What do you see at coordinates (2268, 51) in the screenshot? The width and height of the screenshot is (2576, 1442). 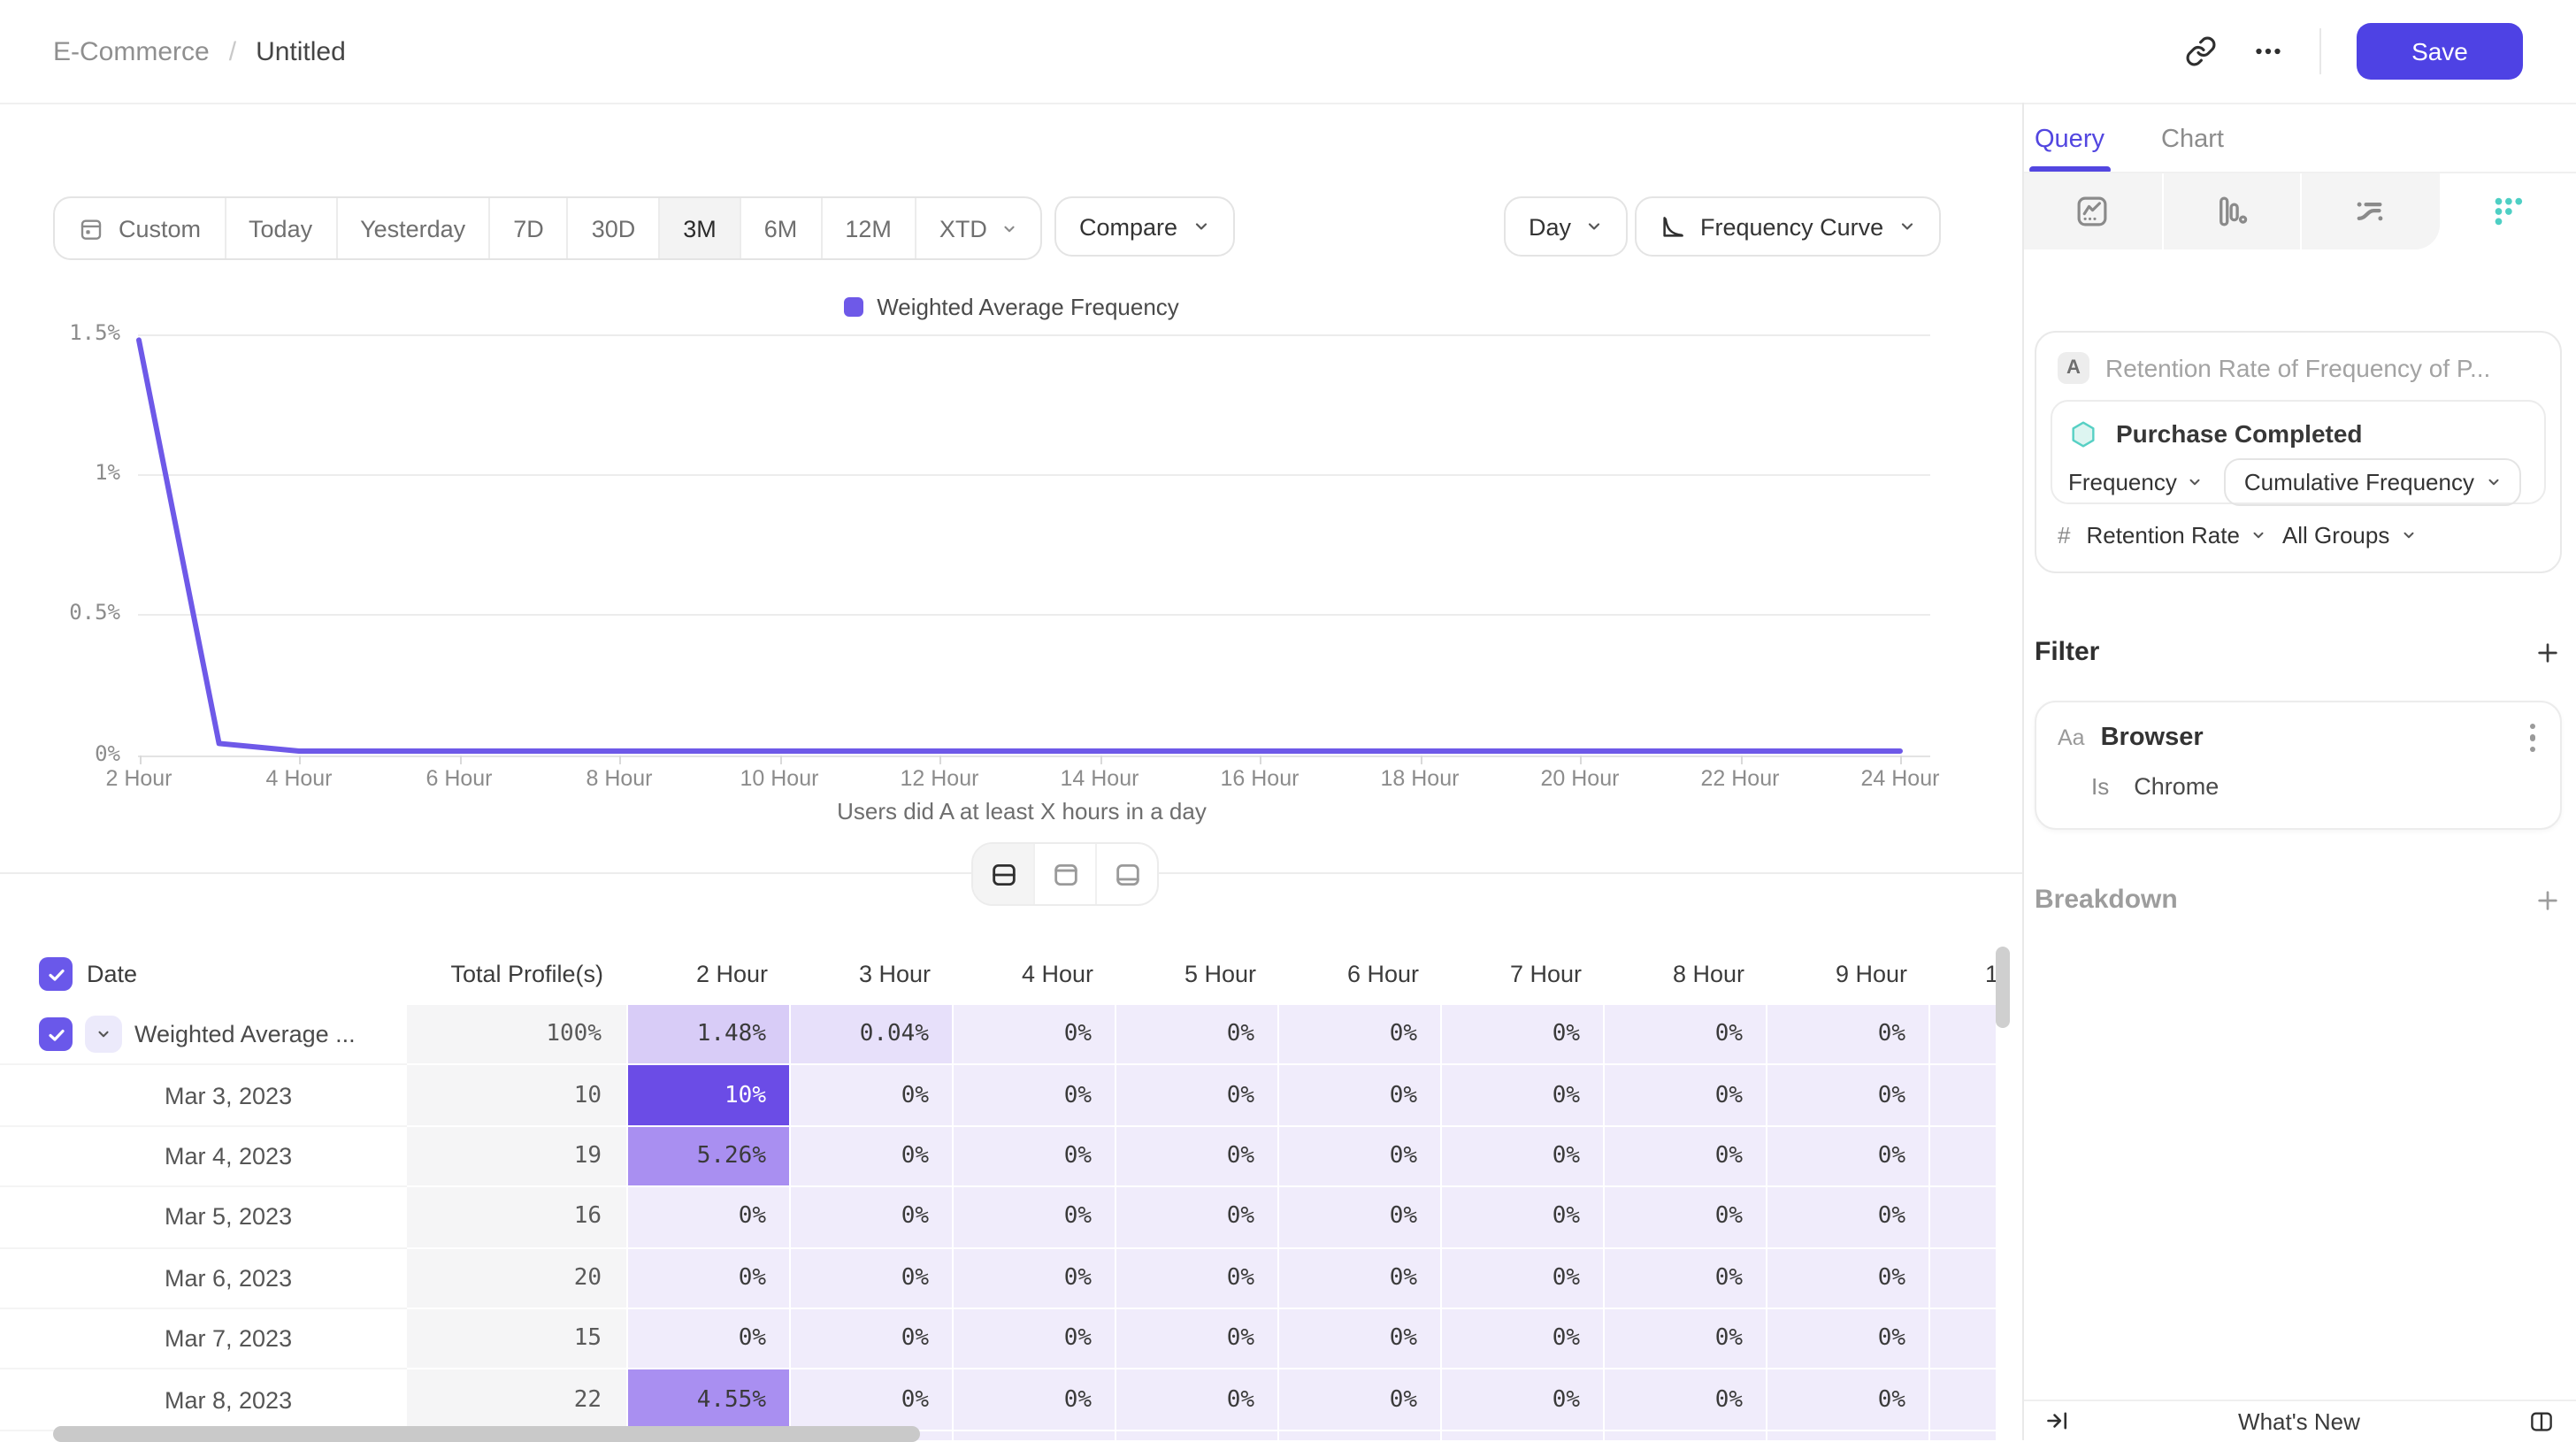 I see `more-icon` at bounding box center [2268, 51].